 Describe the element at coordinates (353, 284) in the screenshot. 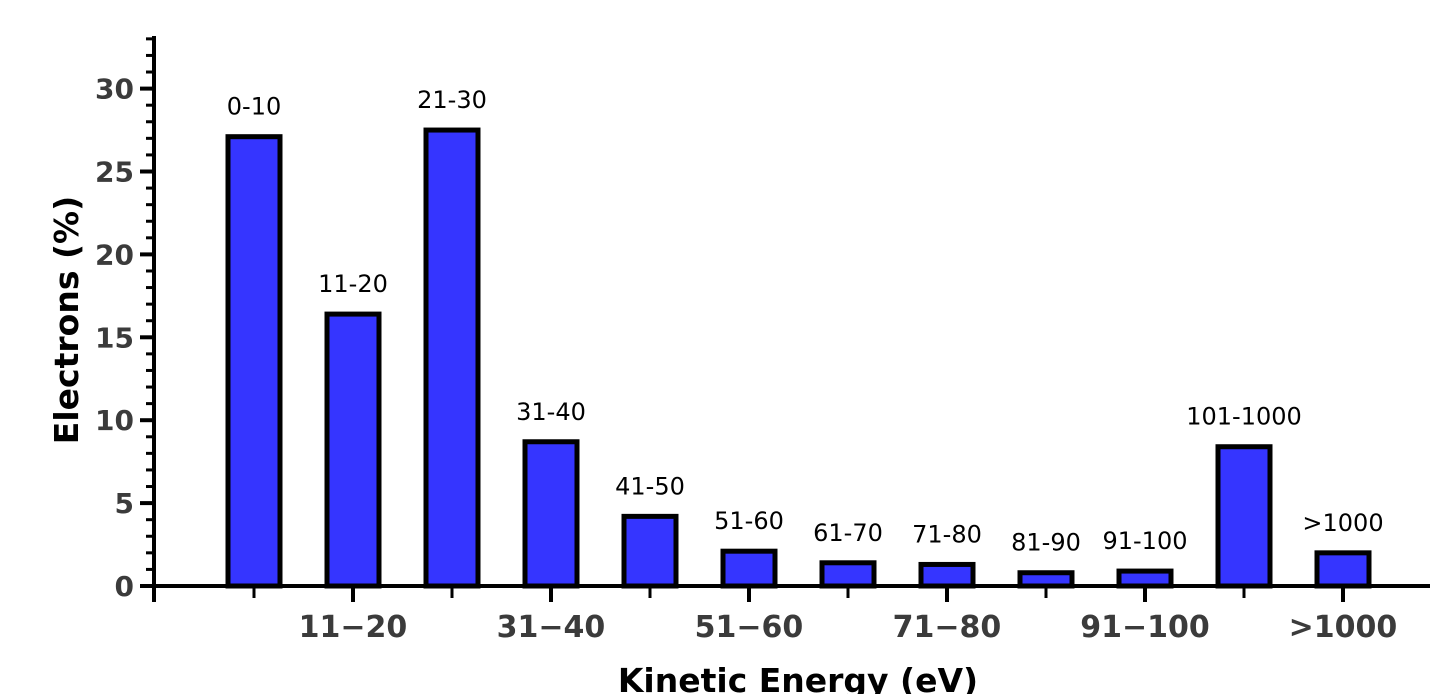

I see `bar-data-label: 11-20` at that location.